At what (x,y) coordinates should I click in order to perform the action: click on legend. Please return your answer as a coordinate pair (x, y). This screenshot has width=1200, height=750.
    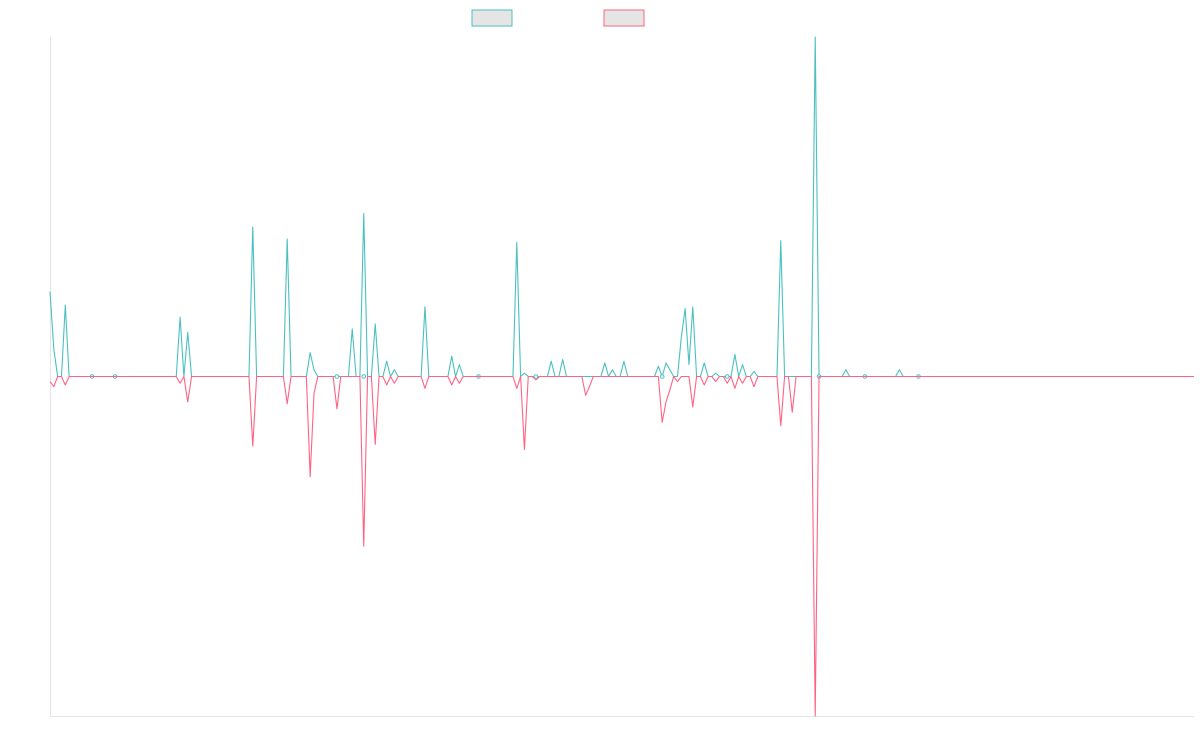
    Looking at the image, I should click on (558, 18).